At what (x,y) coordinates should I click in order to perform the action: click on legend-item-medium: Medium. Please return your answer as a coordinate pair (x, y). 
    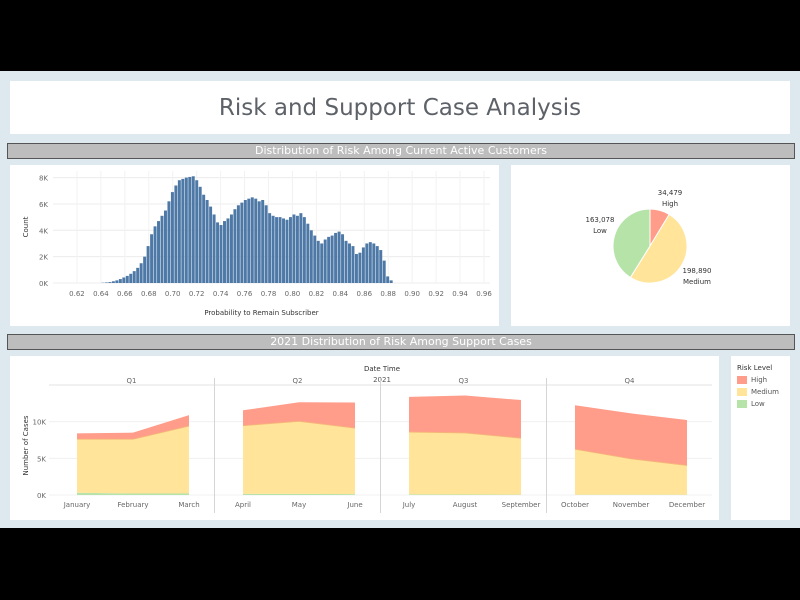
    Looking at the image, I should click on (758, 392).